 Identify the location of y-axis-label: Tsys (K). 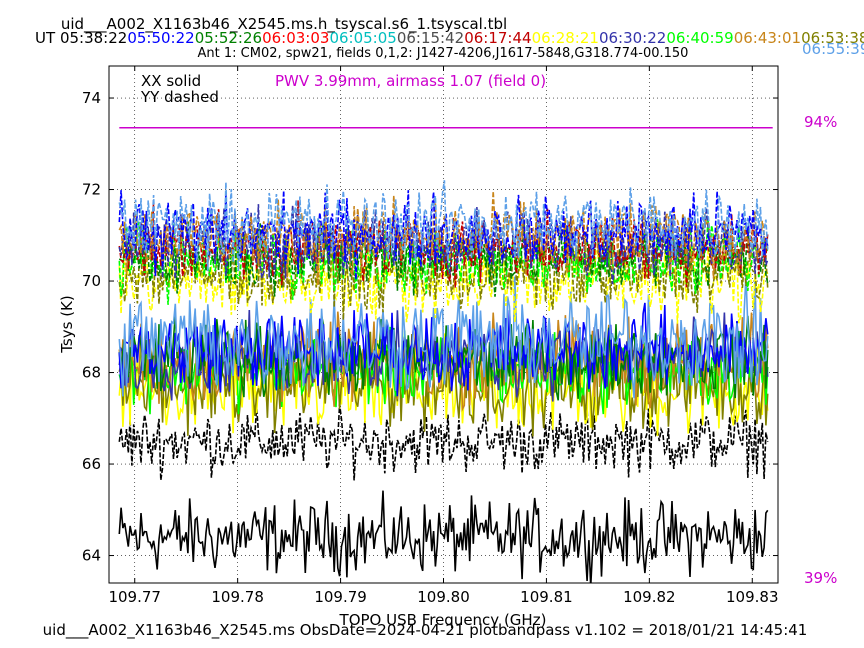
(67, 324).